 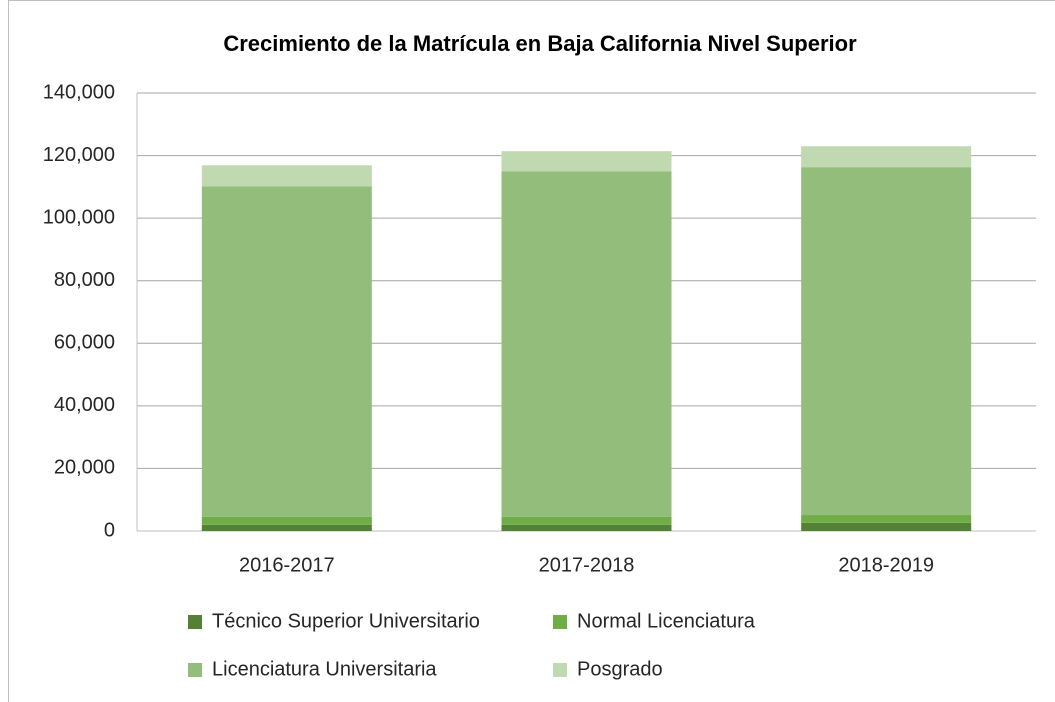 What do you see at coordinates (587, 565) in the screenshot?
I see `x-tick-label: 2017-2018` at bounding box center [587, 565].